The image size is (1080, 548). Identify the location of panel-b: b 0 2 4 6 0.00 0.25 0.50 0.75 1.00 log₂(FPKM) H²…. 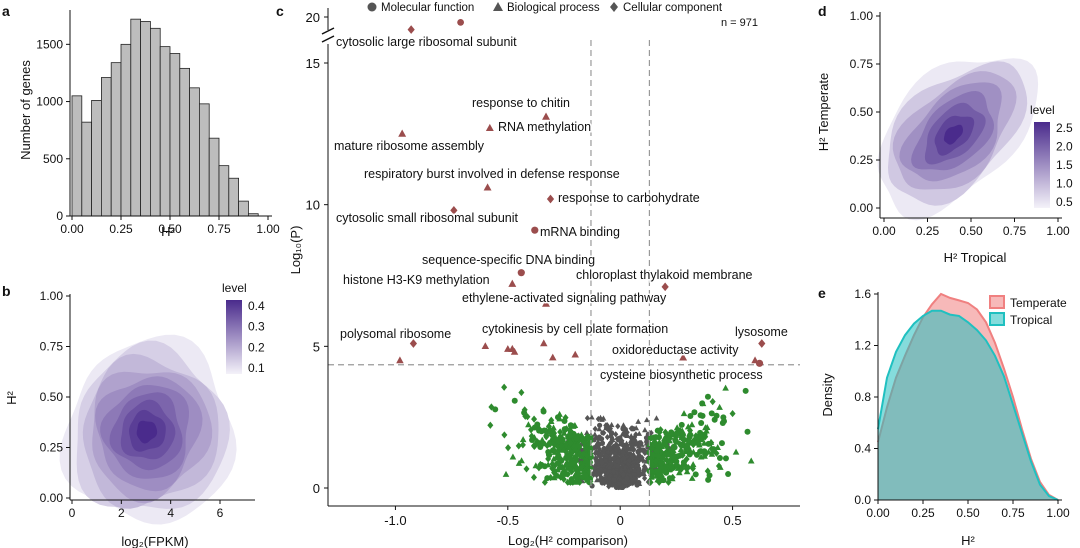
(133, 414).